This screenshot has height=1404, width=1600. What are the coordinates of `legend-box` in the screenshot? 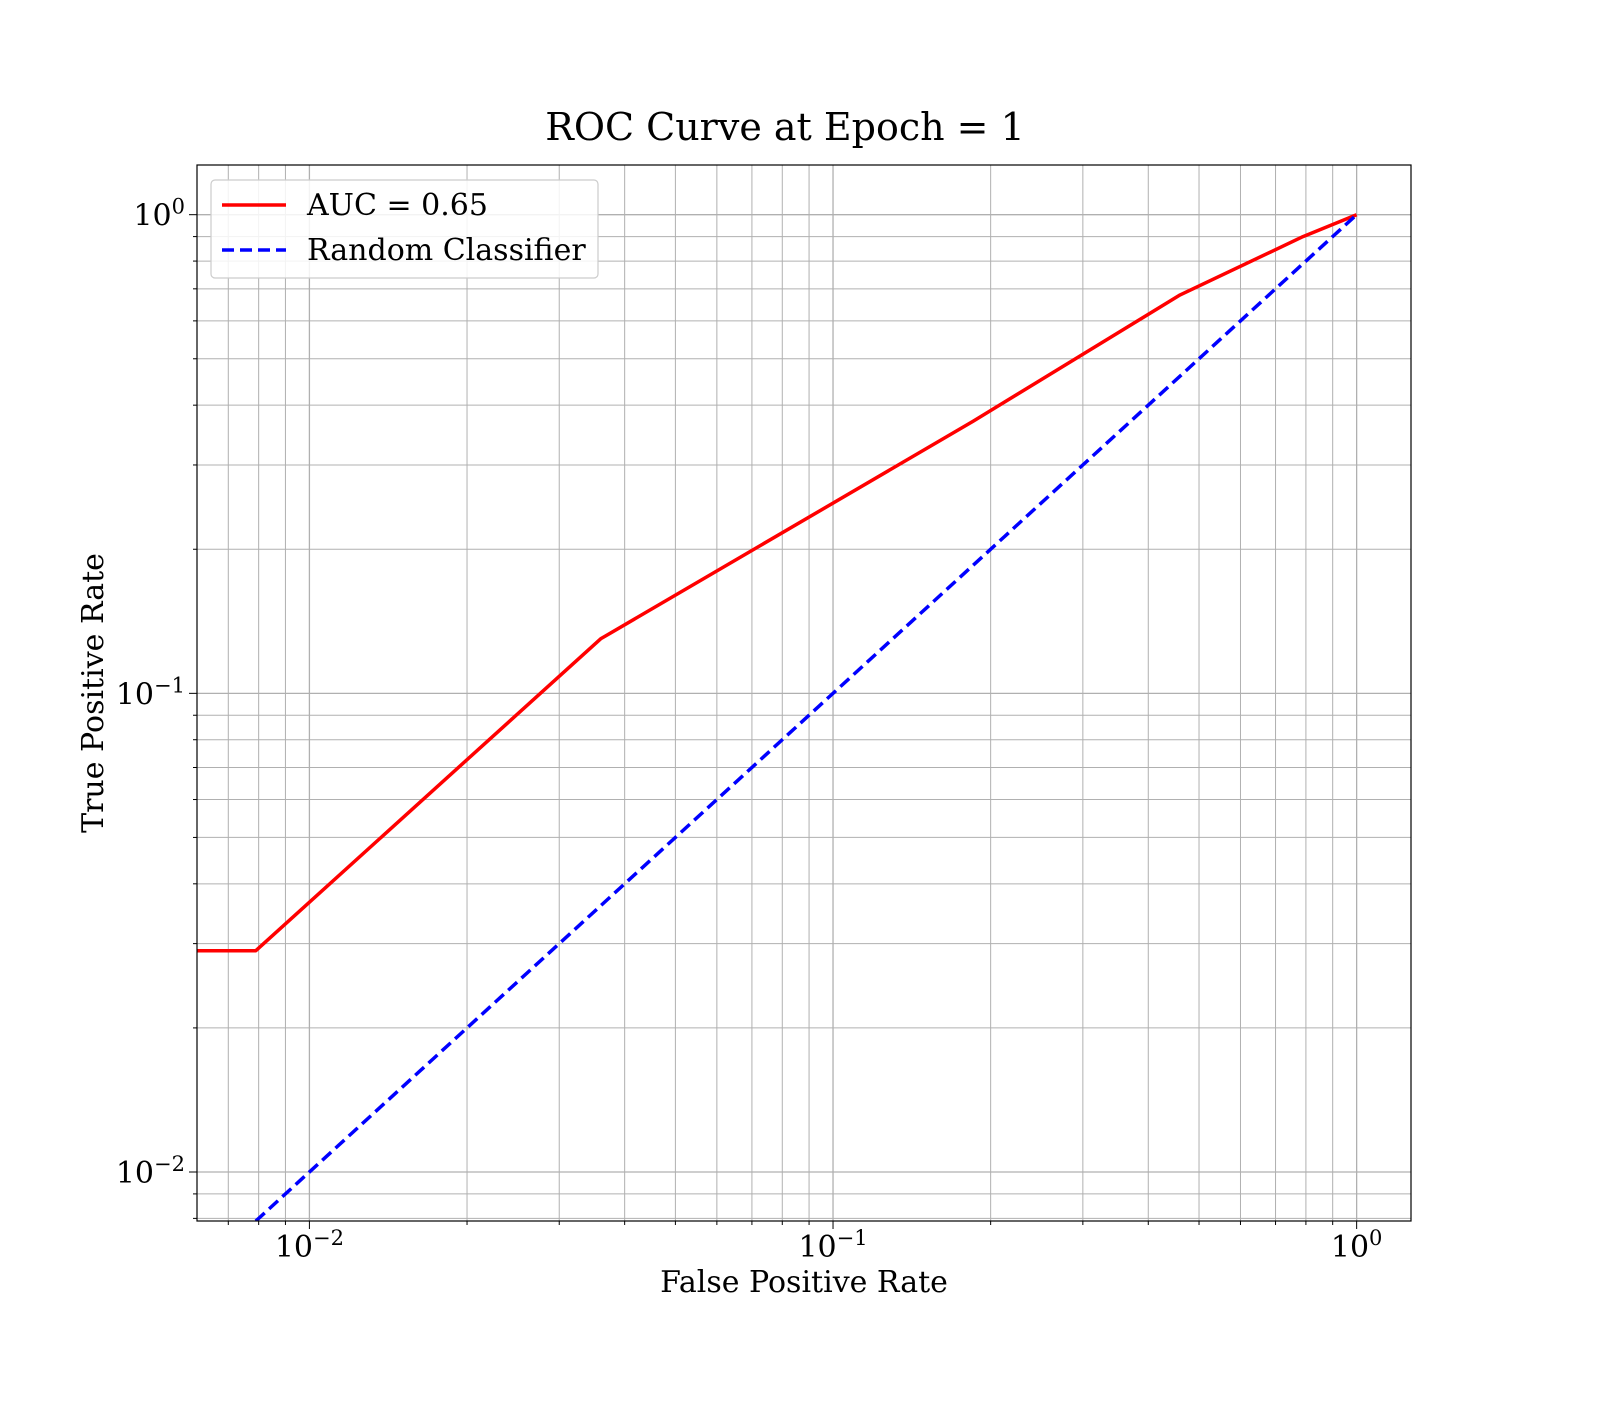 It's located at (404, 229).